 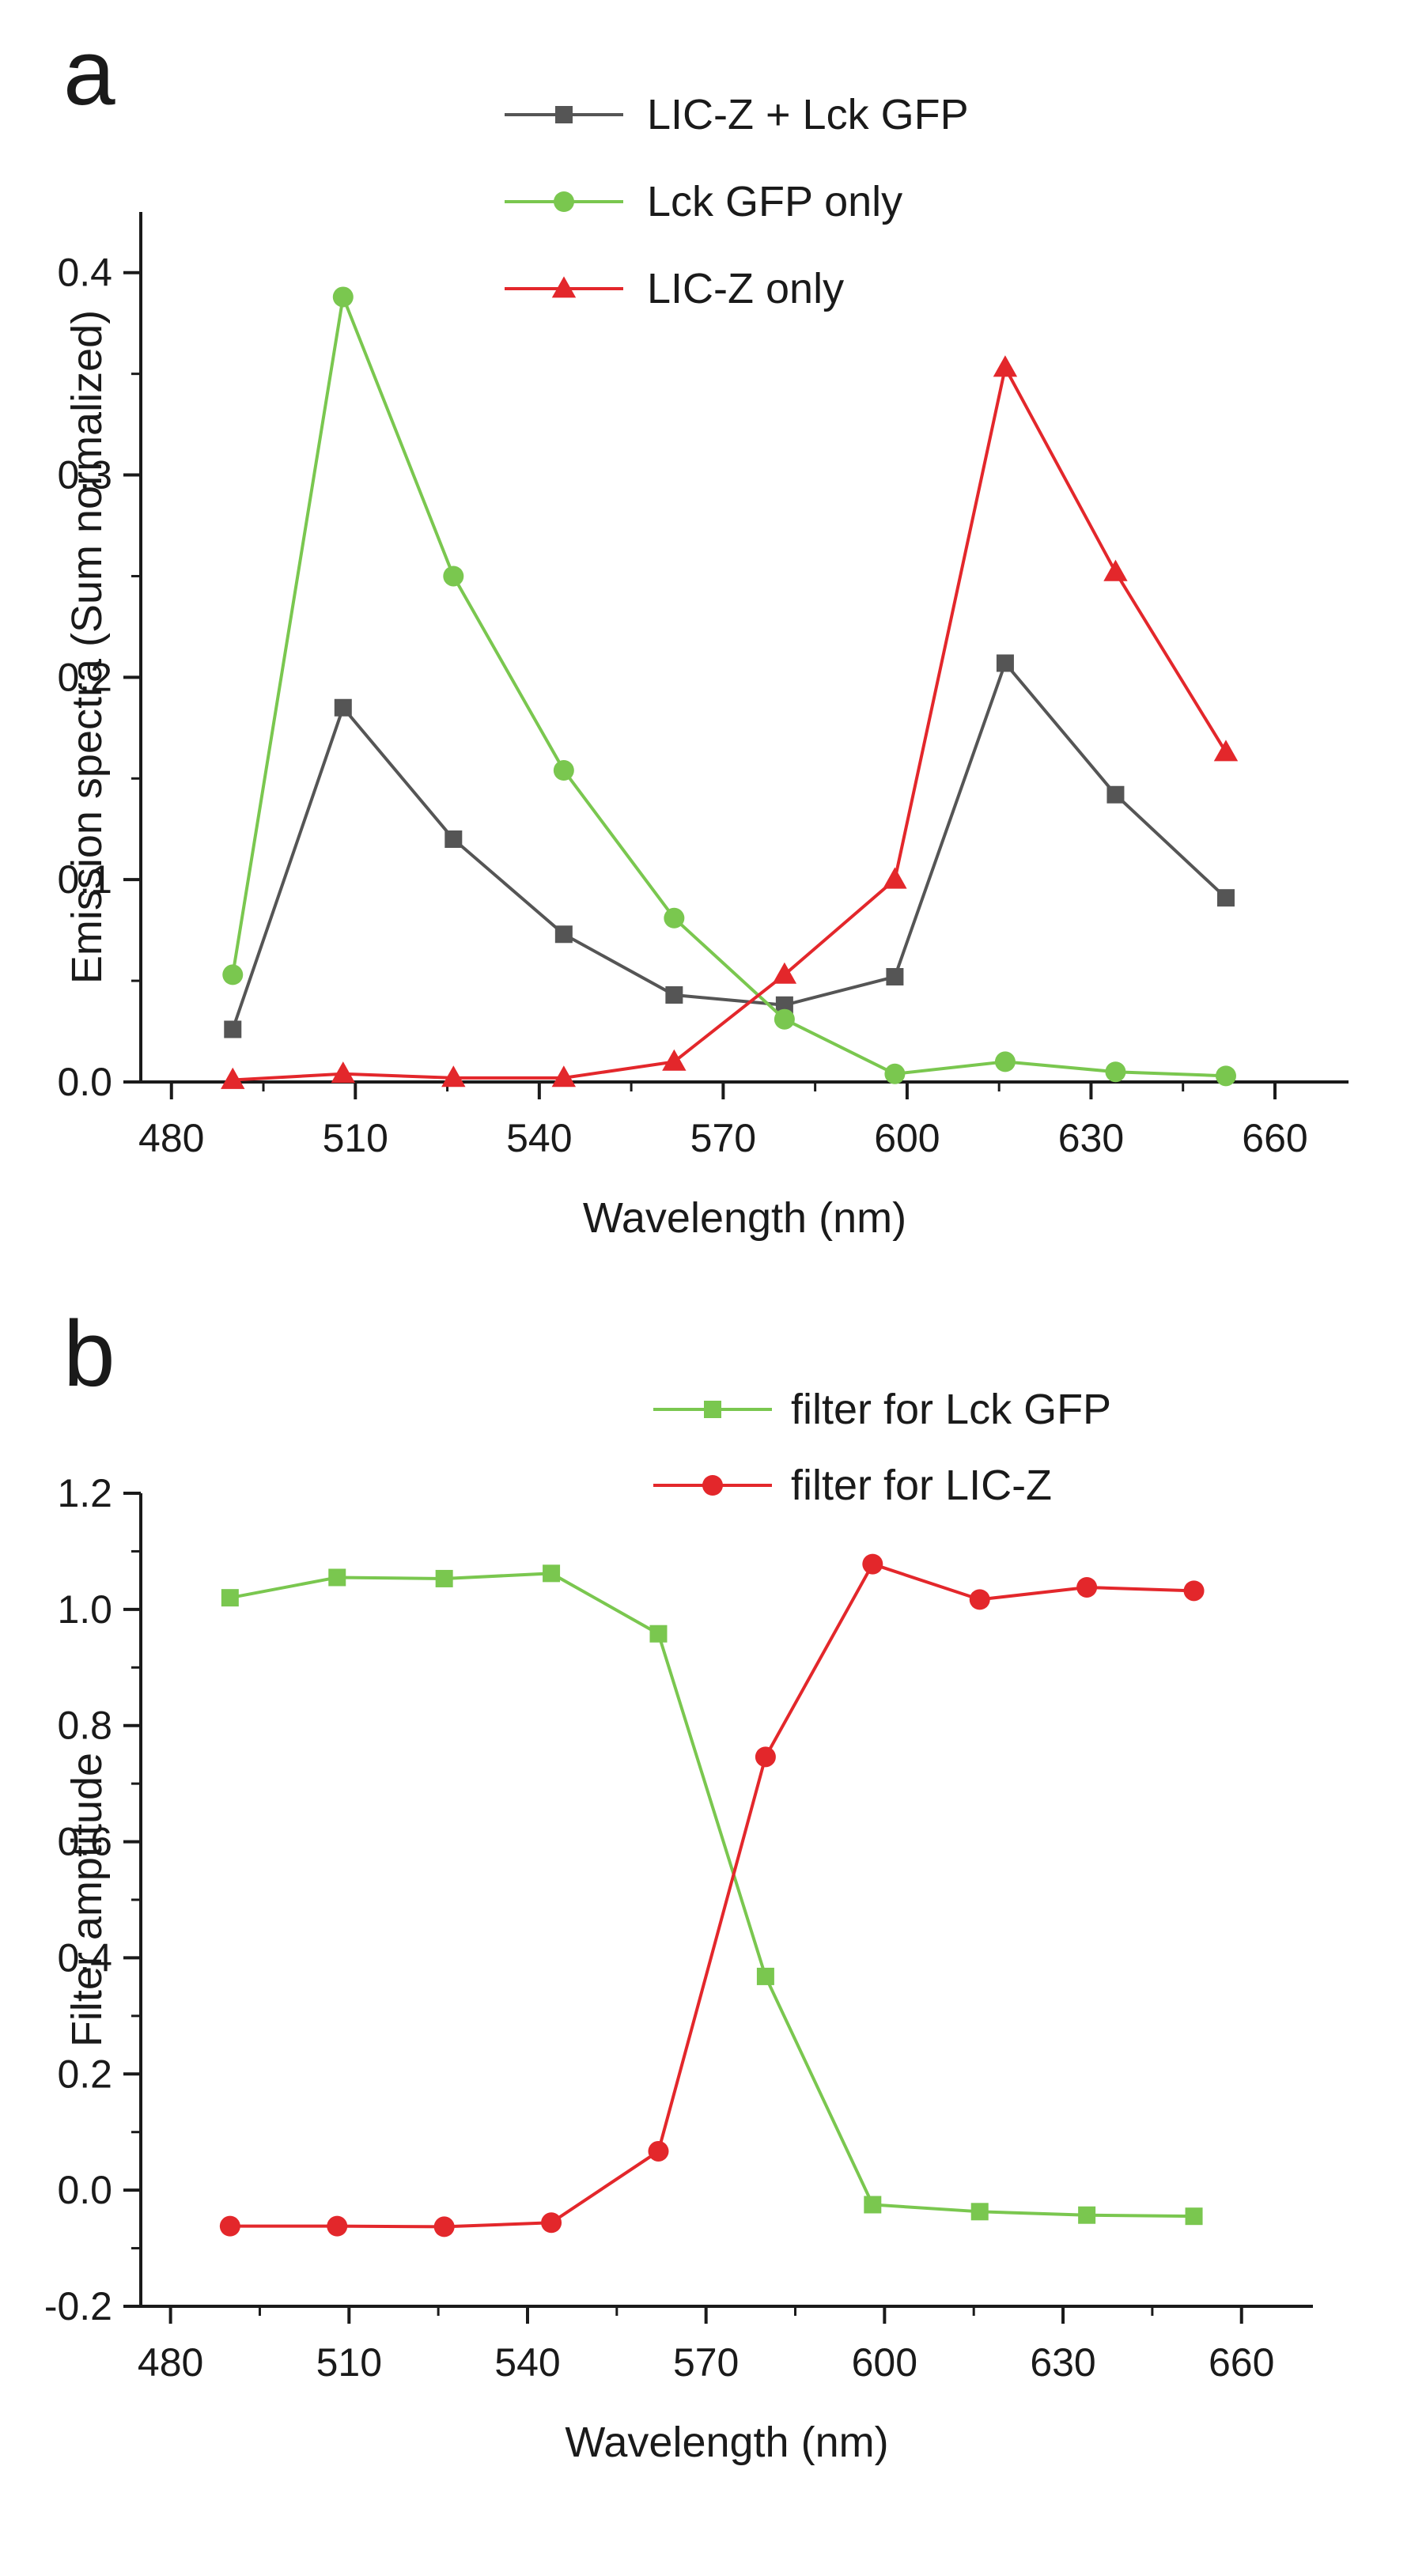 I want to click on series-lic-z-lck-gfp, so click(x=729, y=846).